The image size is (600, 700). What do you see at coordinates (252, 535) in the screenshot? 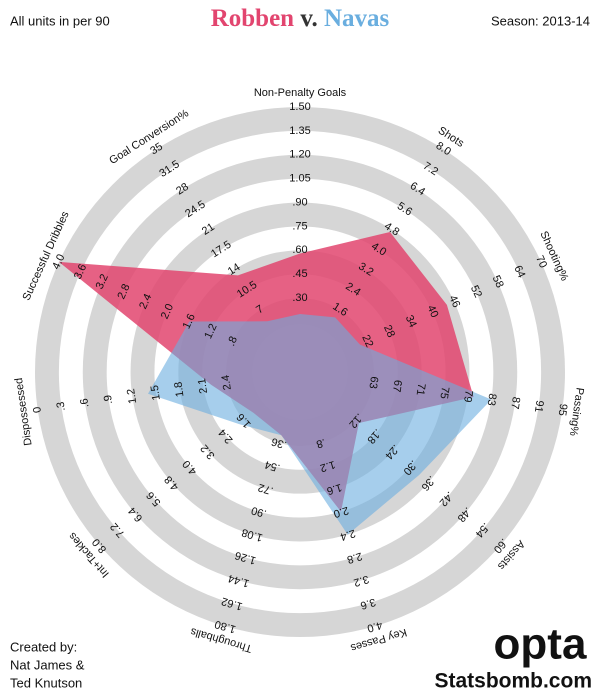
I see `tick-label: 1.08` at bounding box center [252, 535].